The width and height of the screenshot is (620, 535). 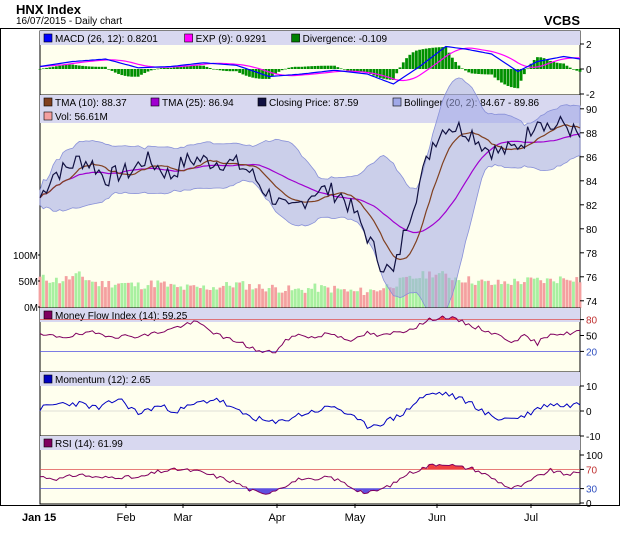 I want to click on macd-legend-swatch-macd, so click(x=48, y=38).